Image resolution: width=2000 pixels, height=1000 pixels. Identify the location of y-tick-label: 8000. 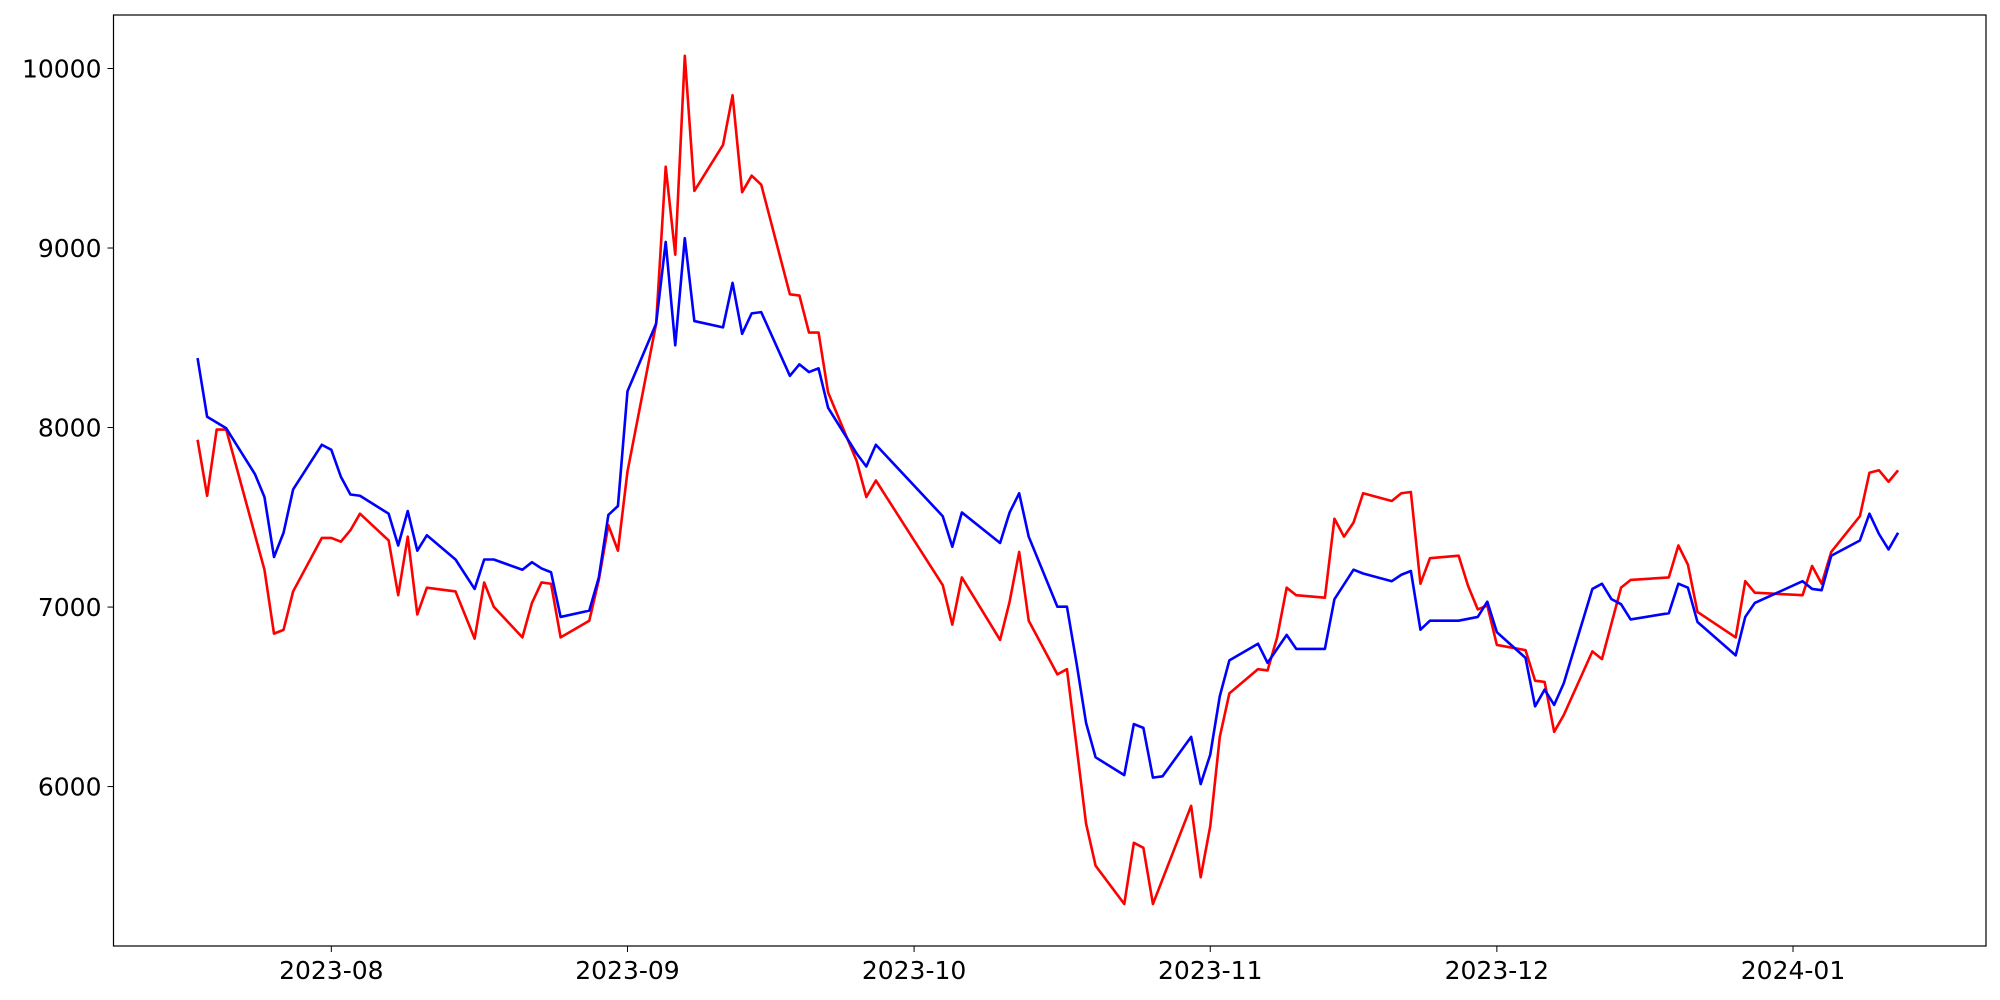
(70, 428).